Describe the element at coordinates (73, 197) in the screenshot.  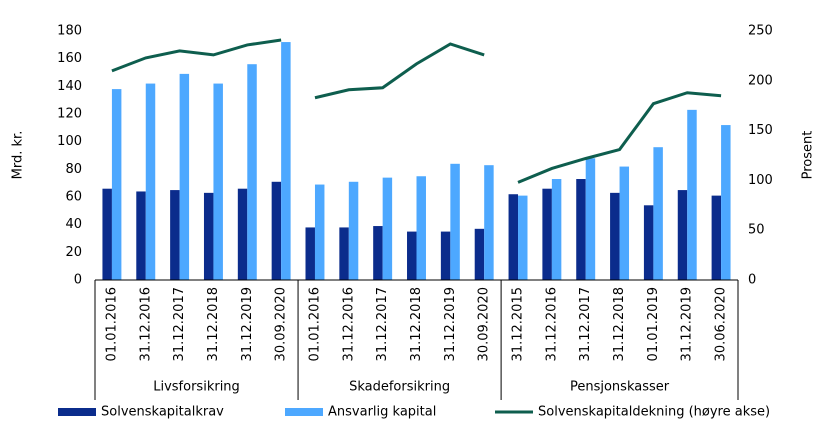
I see `y-tick-label: 60` at that location.